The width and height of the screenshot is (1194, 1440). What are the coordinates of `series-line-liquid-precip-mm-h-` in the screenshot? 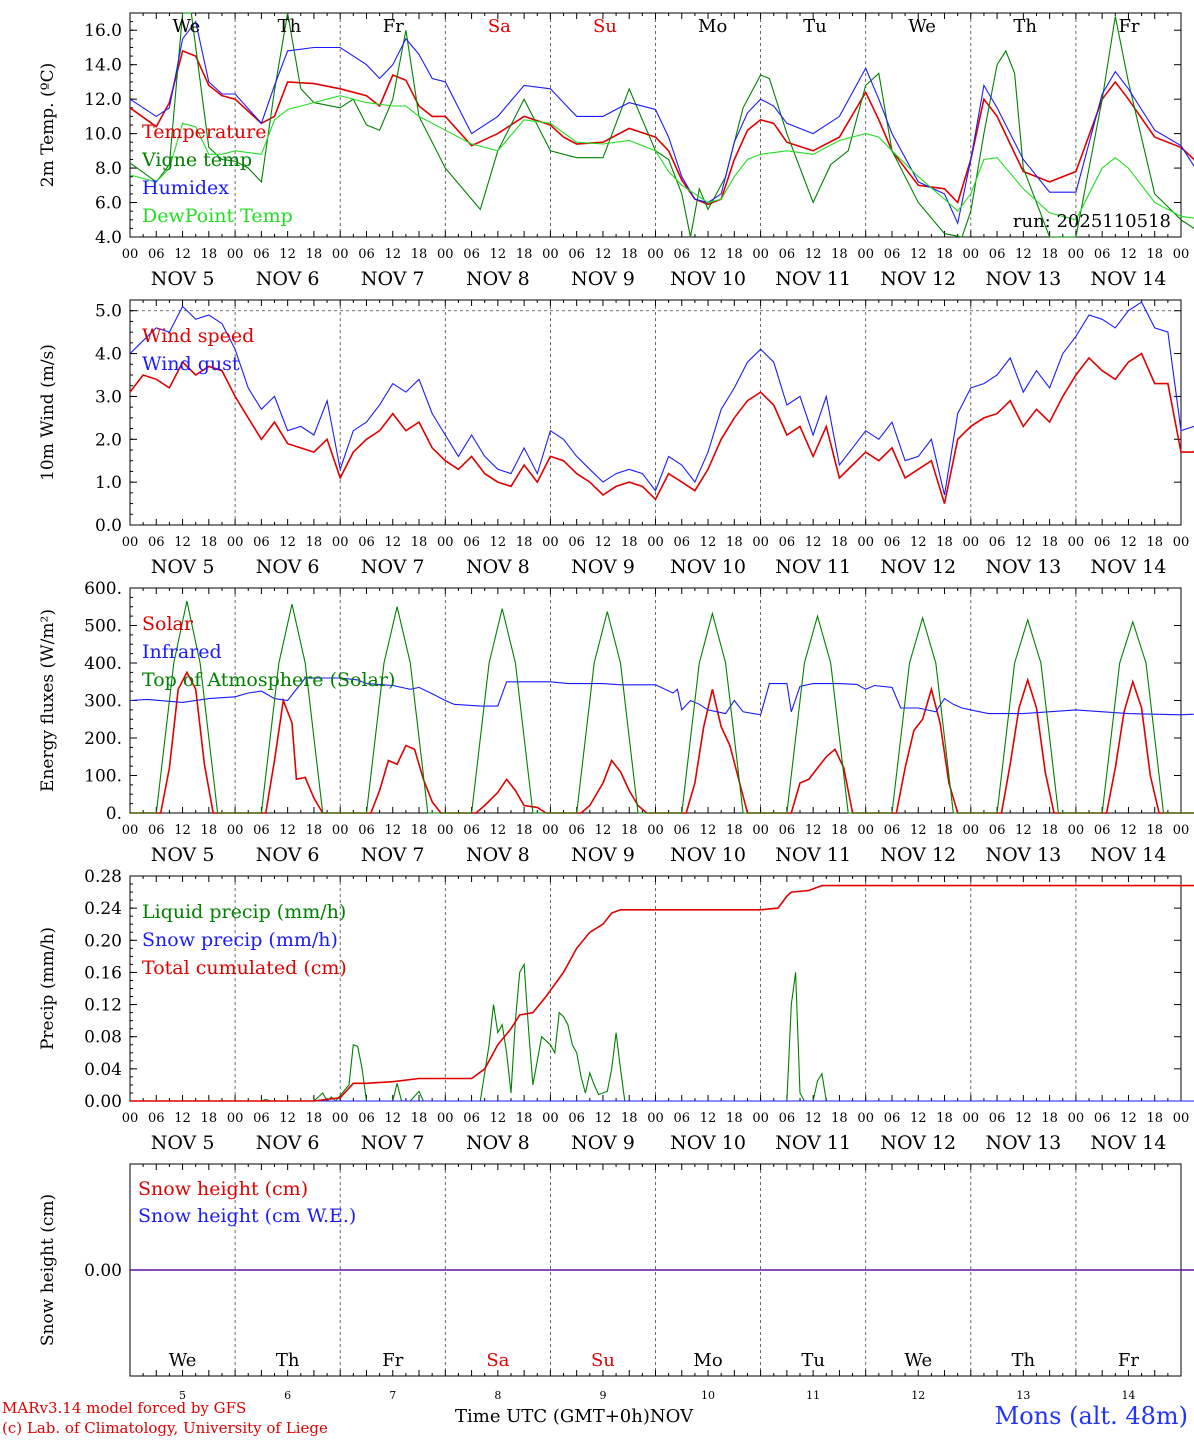 It's located at (662, 1032).